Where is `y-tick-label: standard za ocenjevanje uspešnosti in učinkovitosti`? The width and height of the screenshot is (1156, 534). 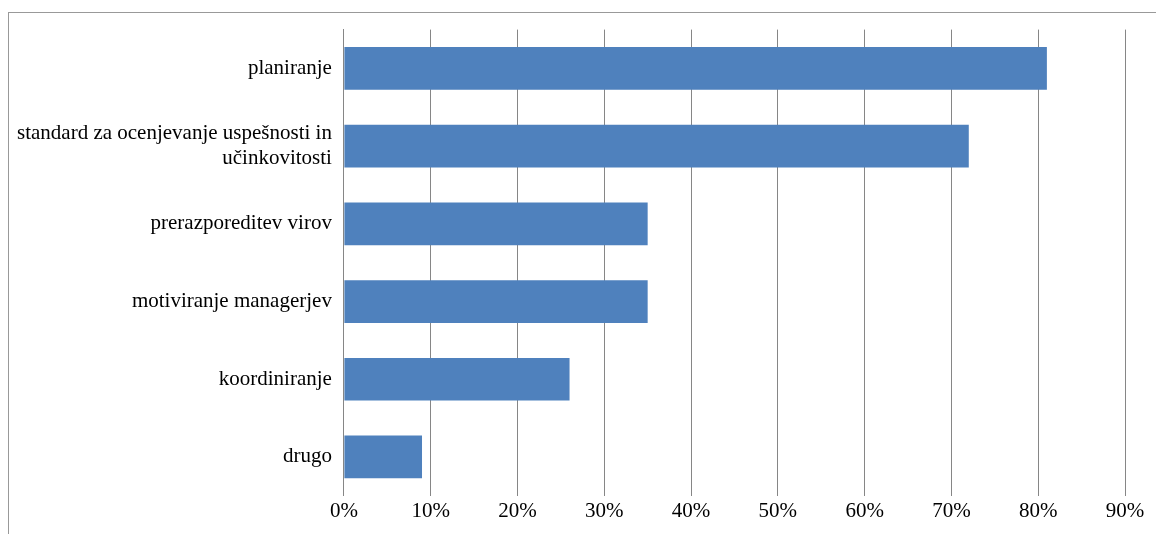 y-tick-label: standard za ocenjevanje uspešnosti in učinkovitosti is located at coordinates (174, 145).